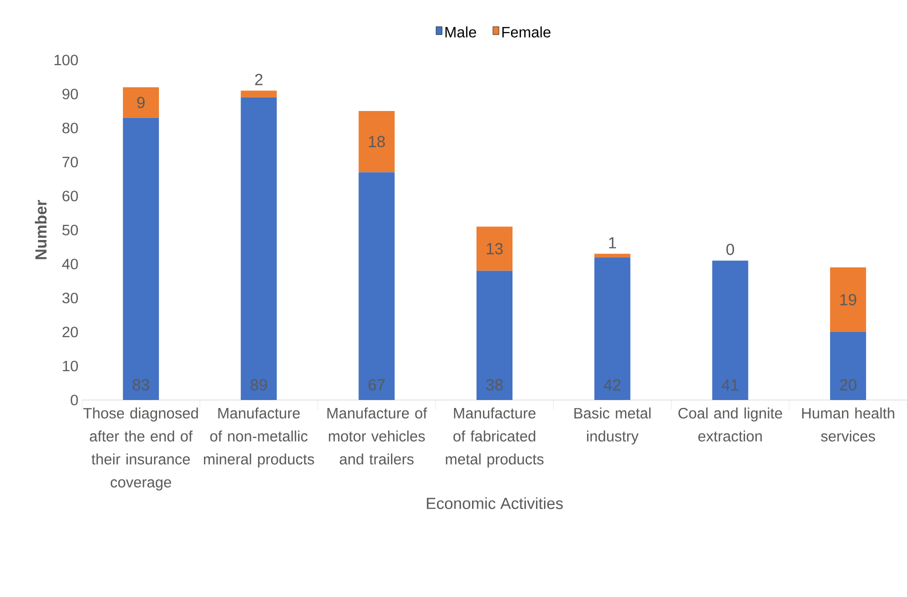  What do you see at coordinates (460, 32) in the screenshot?
I see `legend-label: Male` at bounding box center [460, 32].